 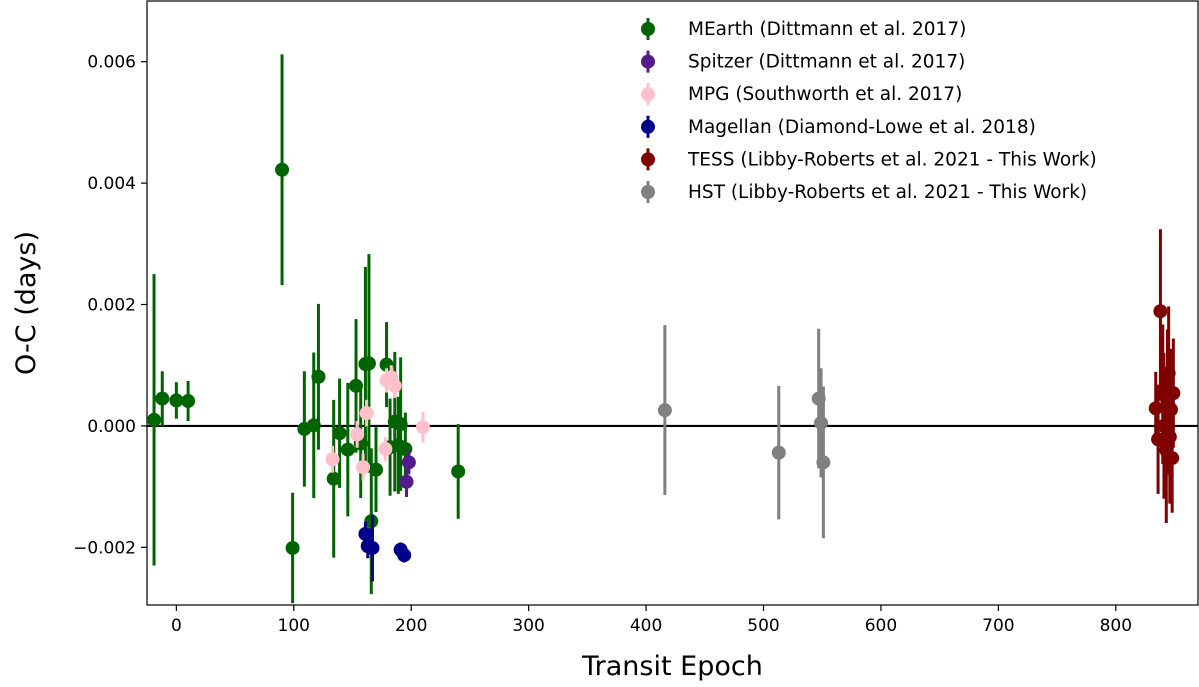 I want to click on legend-label: MEarth (Dittmann et al. 2017), so click(x=827, y=29).